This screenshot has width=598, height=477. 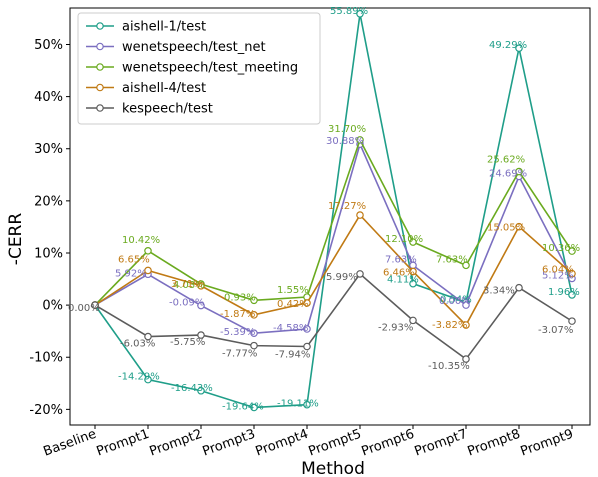 What do you see at coordinates (293, 304) in the screenshot?
I see `data-label: 0.42%` at bounding box center [293, 304].